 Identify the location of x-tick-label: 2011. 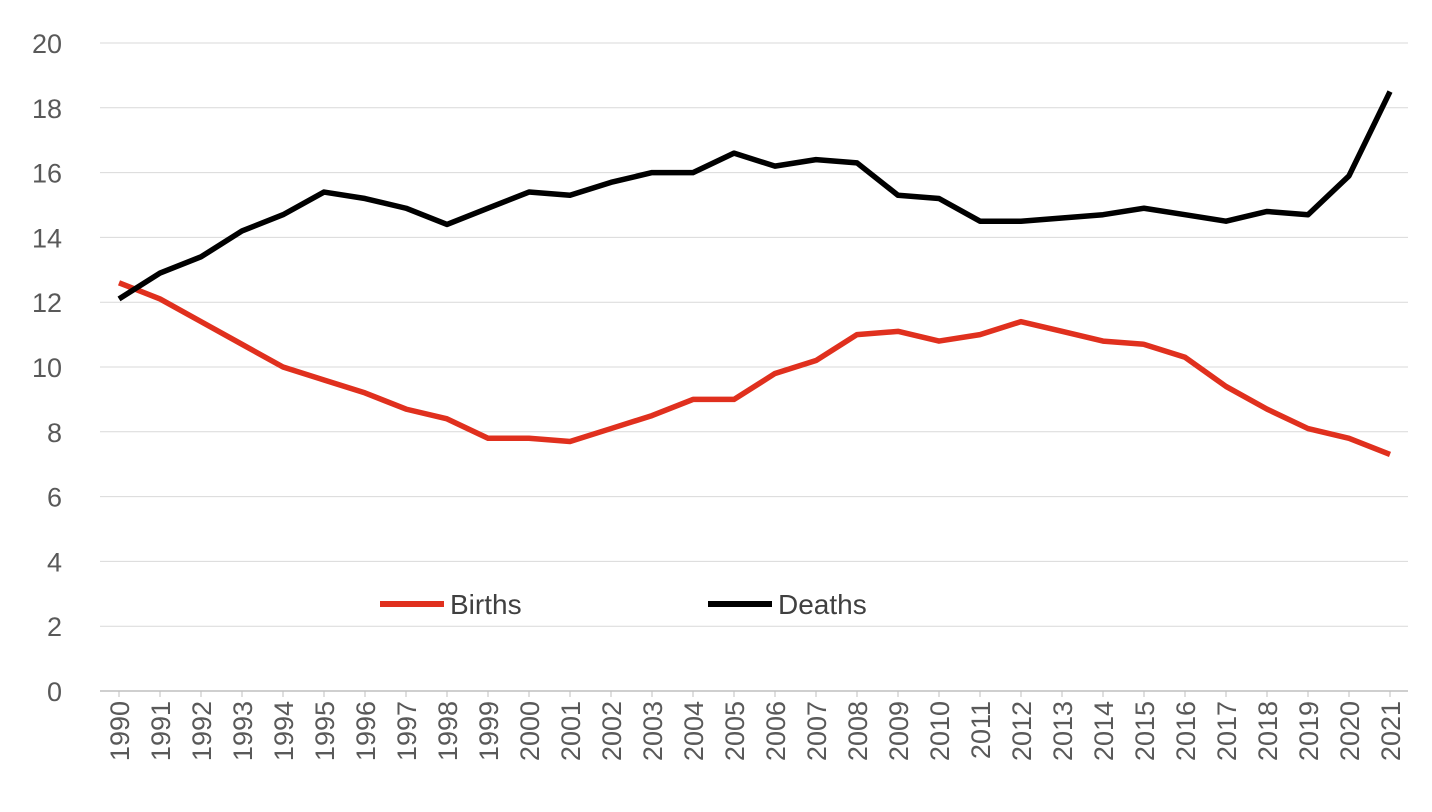
(981, 730).